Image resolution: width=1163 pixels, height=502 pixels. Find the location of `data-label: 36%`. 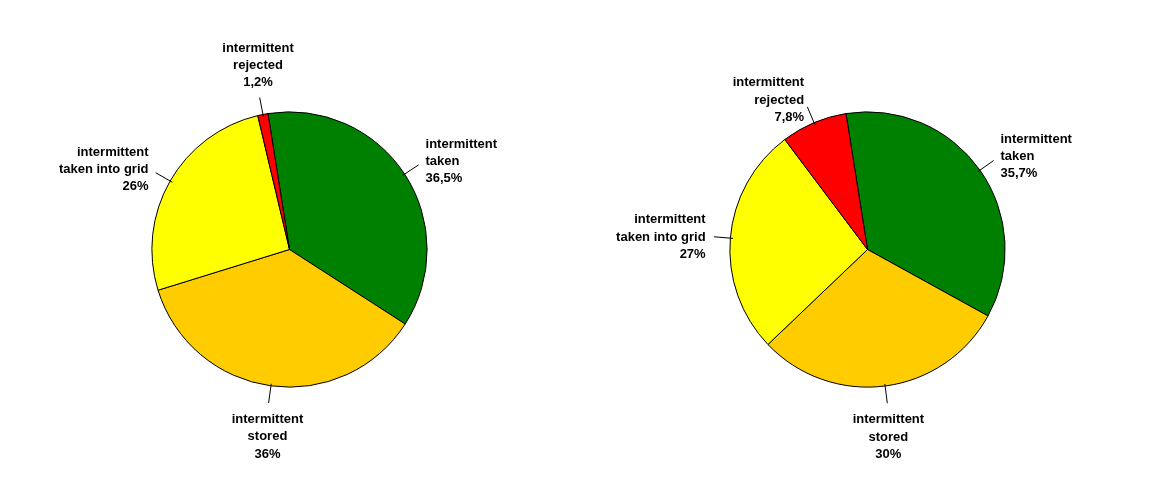

data-label: 36% is located at coordinates (267, 453).